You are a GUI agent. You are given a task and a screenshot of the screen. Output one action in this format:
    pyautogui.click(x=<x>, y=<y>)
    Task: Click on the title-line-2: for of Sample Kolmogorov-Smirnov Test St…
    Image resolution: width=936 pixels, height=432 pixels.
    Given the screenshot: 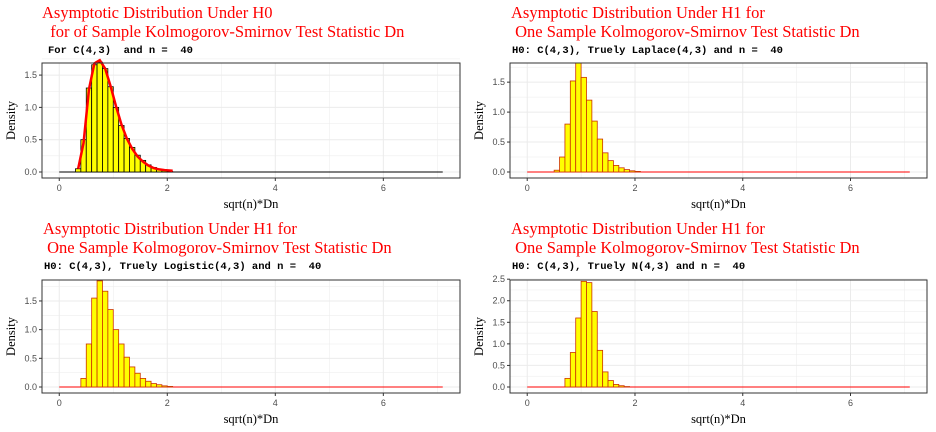 What is the action you would take?
    pyautogui.click(x=223, y=31)
    